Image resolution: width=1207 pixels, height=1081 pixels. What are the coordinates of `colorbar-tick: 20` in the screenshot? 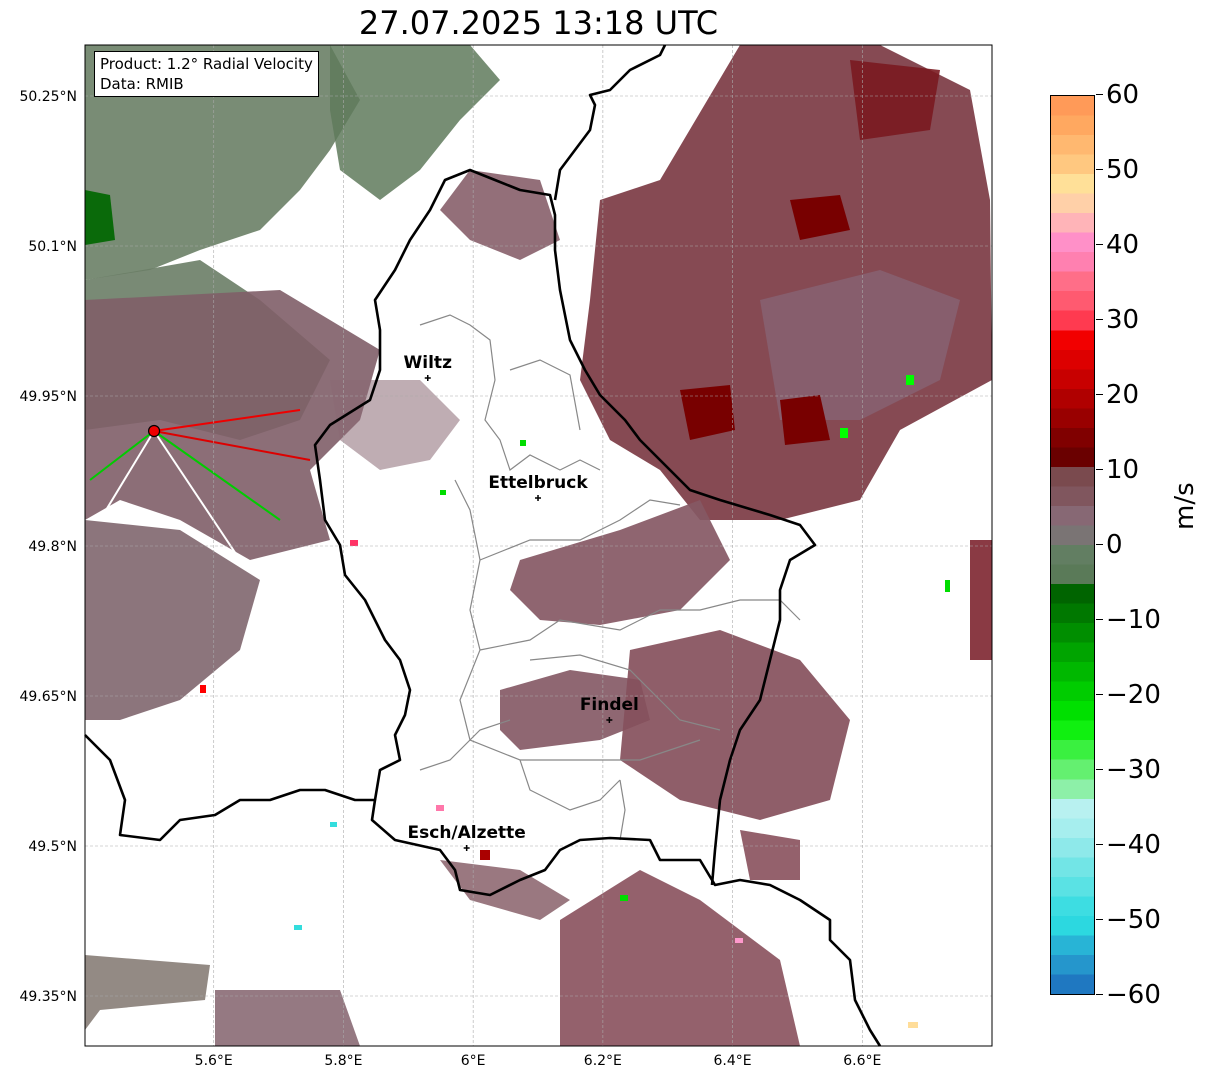 It's located at (1117, 395).